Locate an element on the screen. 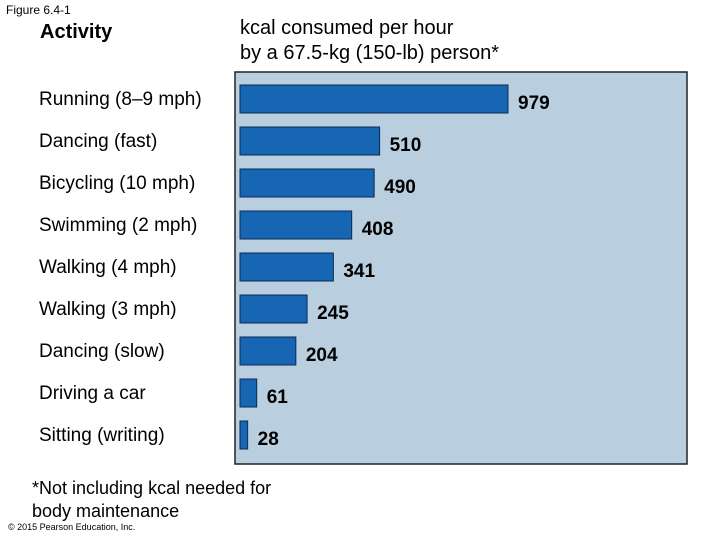 This screenshot has width=720, height=540. category-label: Running (8–9 mph) is located at coordinates (120, 99).